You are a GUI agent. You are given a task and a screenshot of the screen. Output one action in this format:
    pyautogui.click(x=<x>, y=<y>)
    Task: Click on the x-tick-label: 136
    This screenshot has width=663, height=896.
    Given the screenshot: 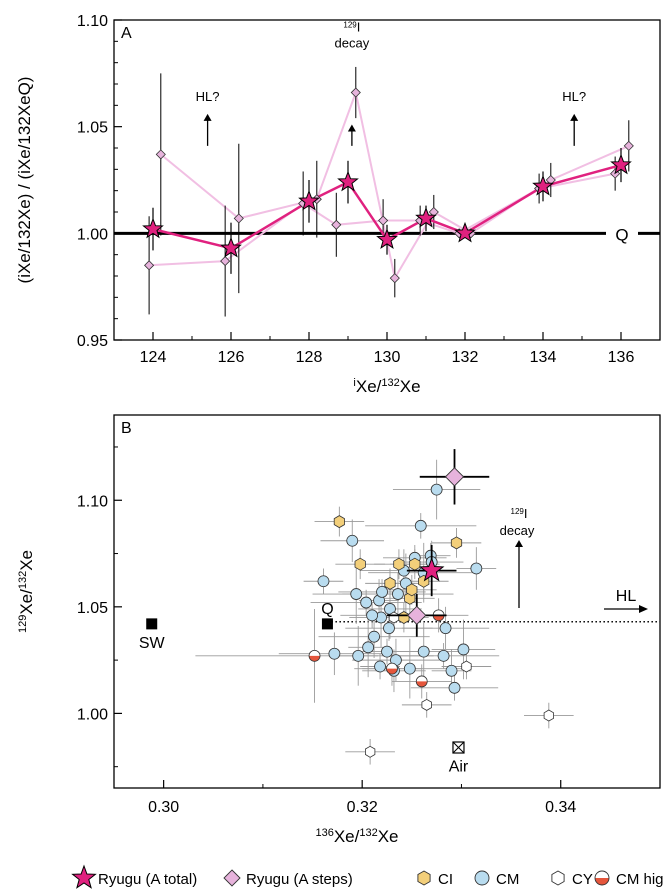 What is the action you would take?
    pyautogui.click(x=621, y=357)
    